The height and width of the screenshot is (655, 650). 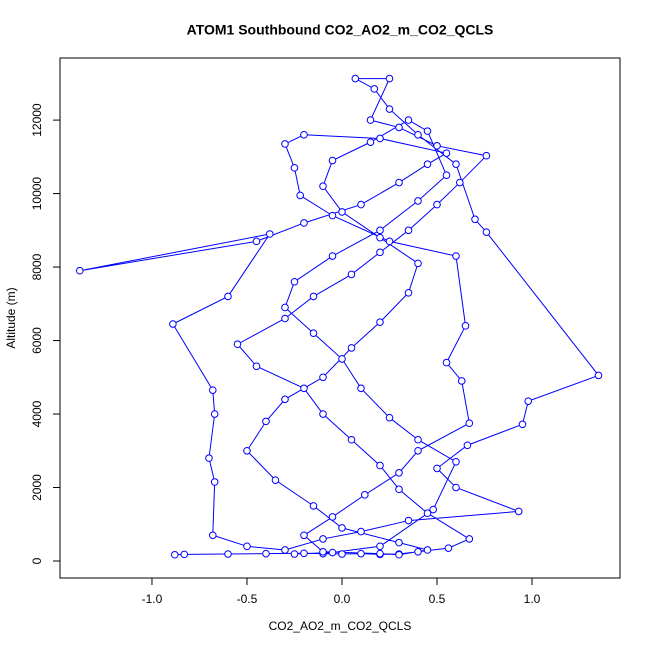 What do you see at coordinates (532, 599) in the screenshot?
I see `x-tick-label: 1.0` at bounding box center [532, 599].